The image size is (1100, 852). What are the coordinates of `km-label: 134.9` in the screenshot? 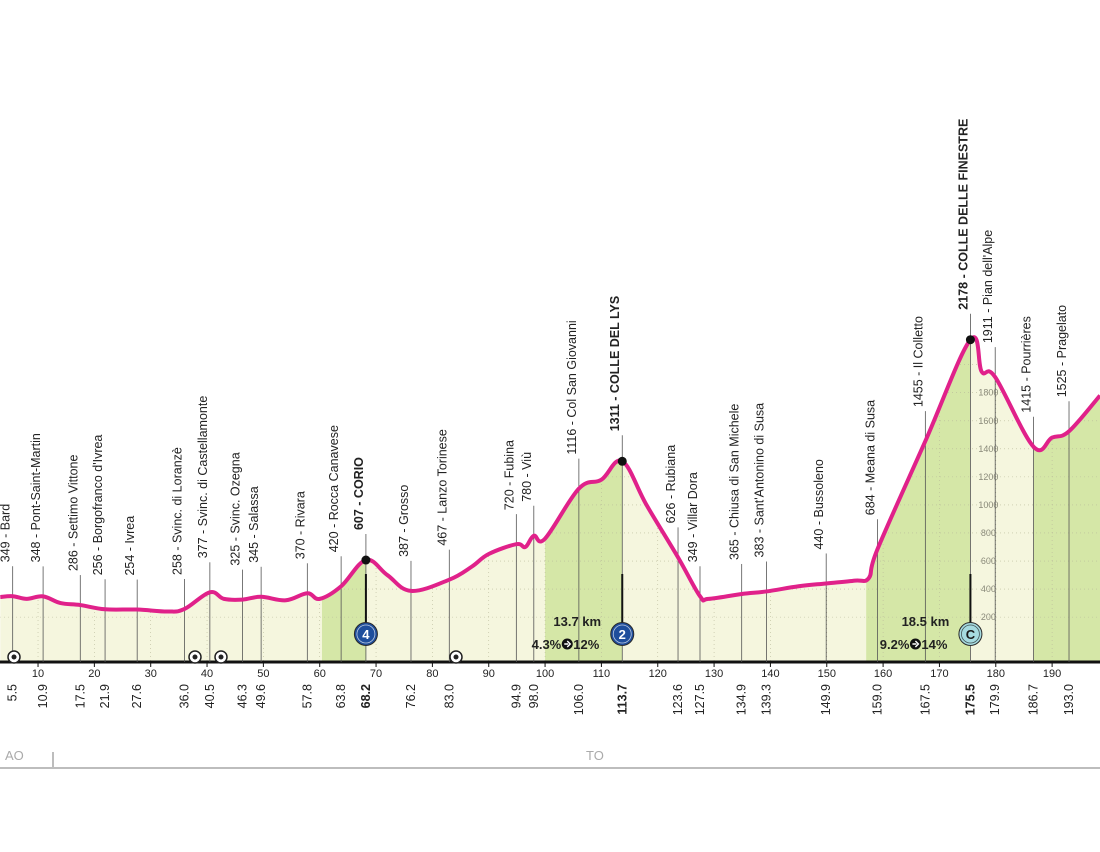 It's located at (742, 699).